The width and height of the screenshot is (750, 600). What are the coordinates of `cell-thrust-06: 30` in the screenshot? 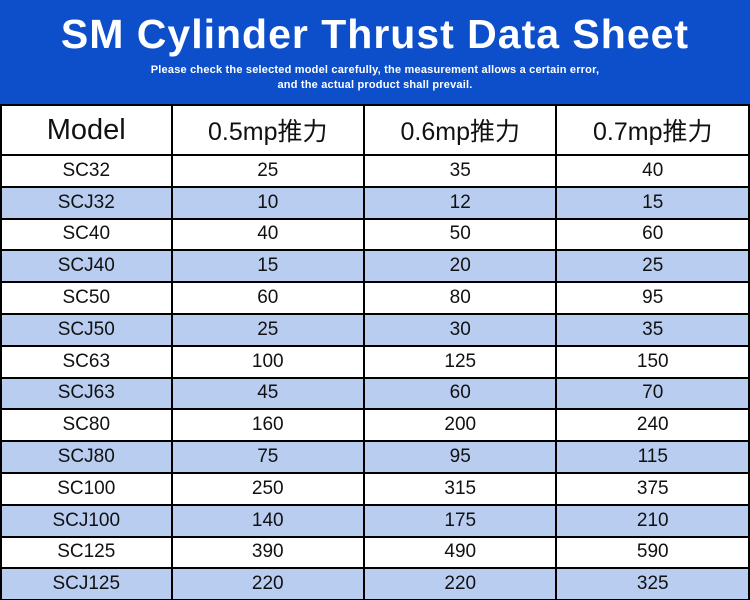 It's located at (460, 329).